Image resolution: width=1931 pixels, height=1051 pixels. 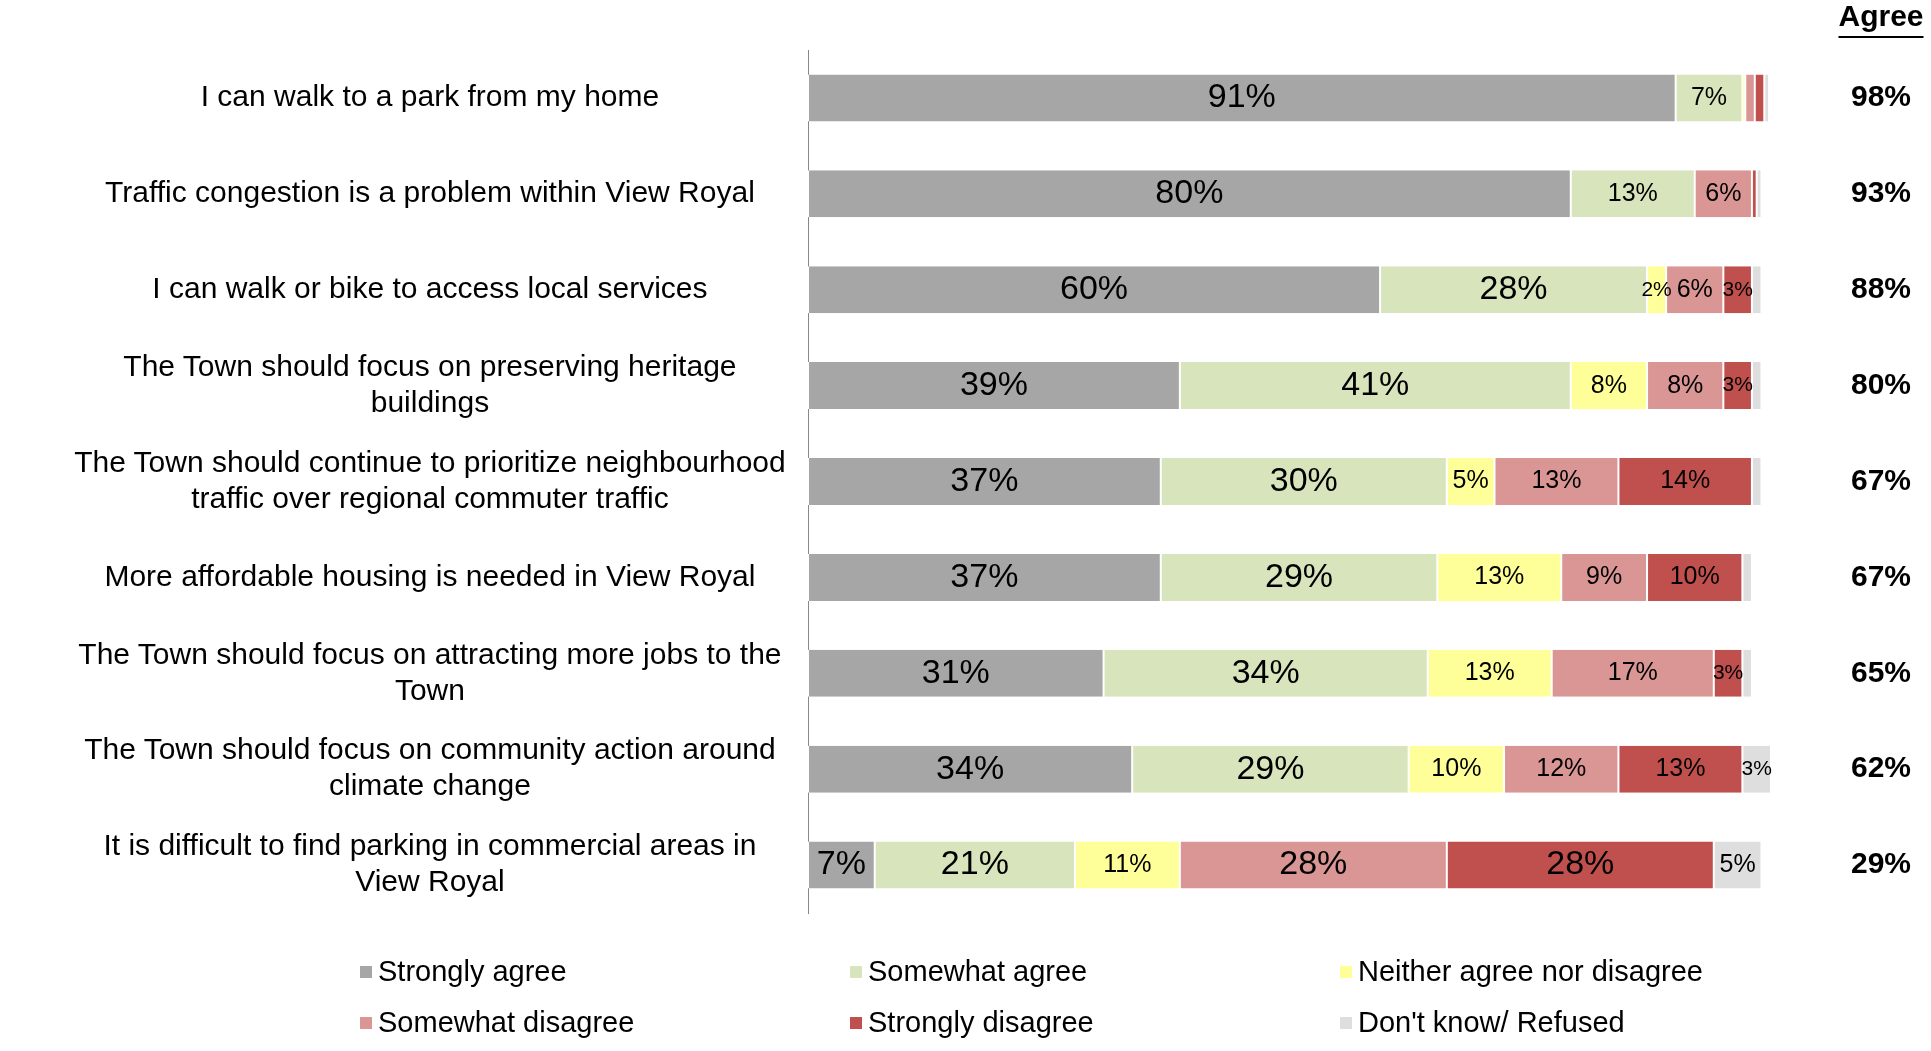 What do you see at coordinates (1127, 862) in the screenshot?
I see `data-label: 11%` at bounding box center [1127, 862].